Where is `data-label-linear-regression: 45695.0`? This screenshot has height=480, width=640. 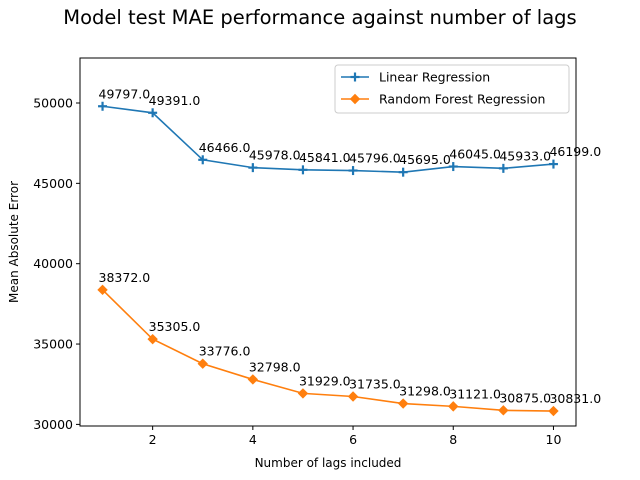
data-label-linear-regression: 45695.0 is located at coordinates (425, 159).